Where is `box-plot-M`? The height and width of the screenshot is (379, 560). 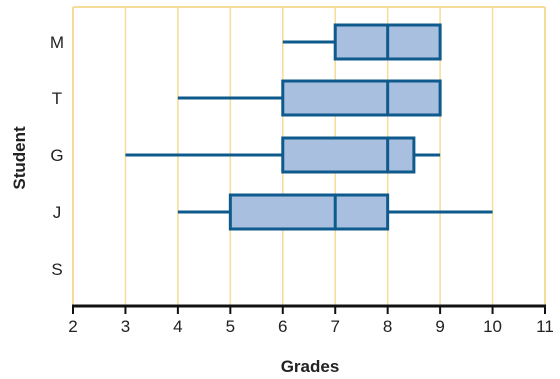
box-plot-M is located at coordinates (362, 42).